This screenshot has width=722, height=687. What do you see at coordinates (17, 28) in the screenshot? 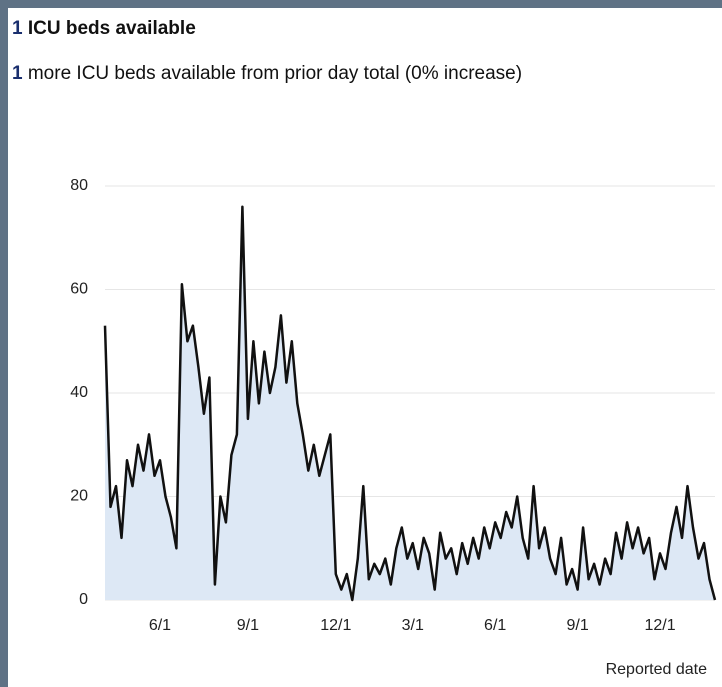
I see `title-value: 1` at bounding box center [17, 28].